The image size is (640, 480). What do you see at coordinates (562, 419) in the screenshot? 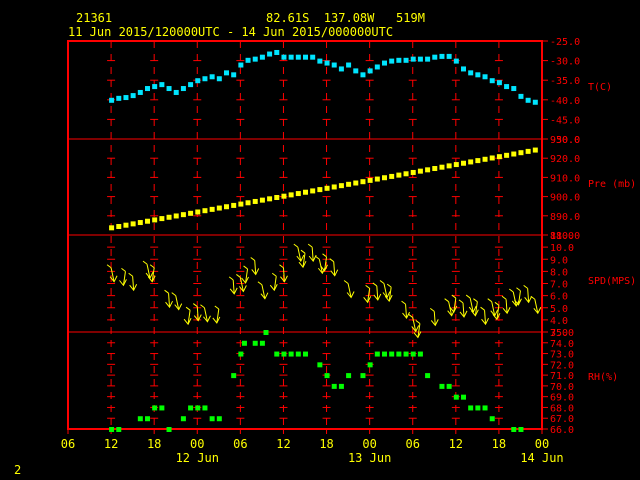
I see `y-tick-label: 67.0` at bounding box center [562, 419].